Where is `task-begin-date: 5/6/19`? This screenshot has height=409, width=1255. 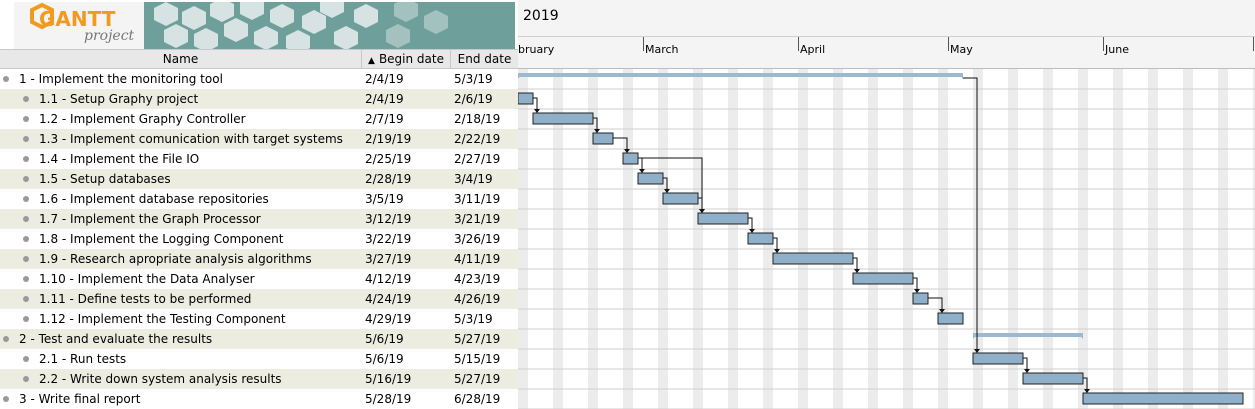 task-begin-date: 5/6/19 is located at coordinates (384, 359).